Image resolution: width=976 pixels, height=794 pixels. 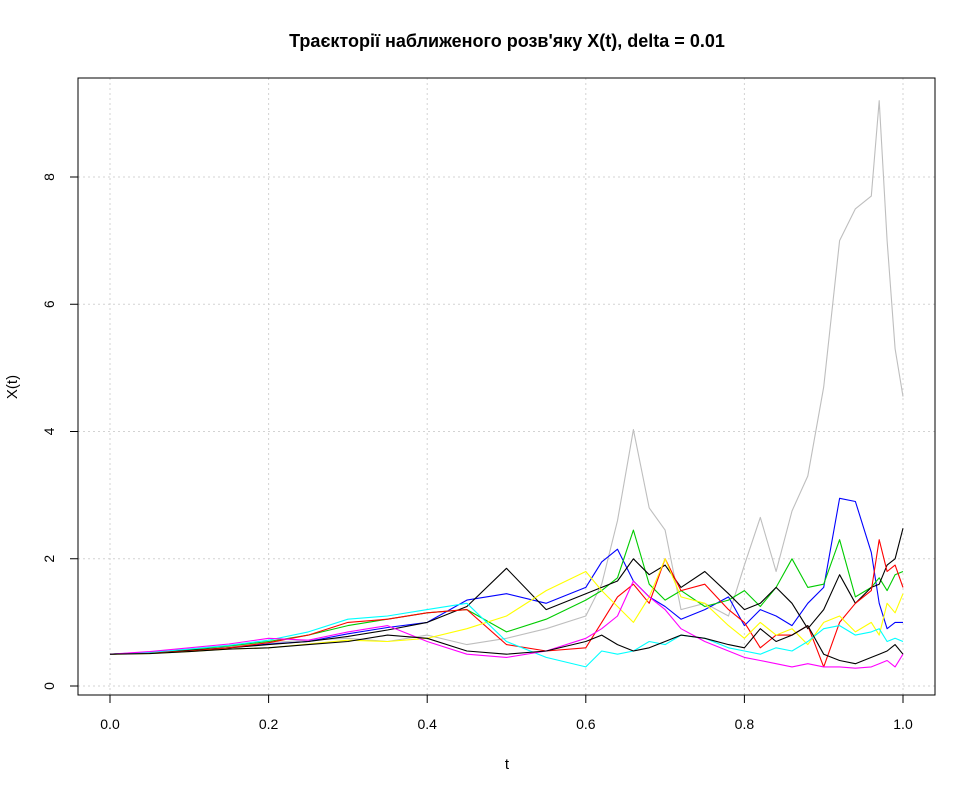 I want to click on y-tick-label: 2, so click(x=49, y=559).